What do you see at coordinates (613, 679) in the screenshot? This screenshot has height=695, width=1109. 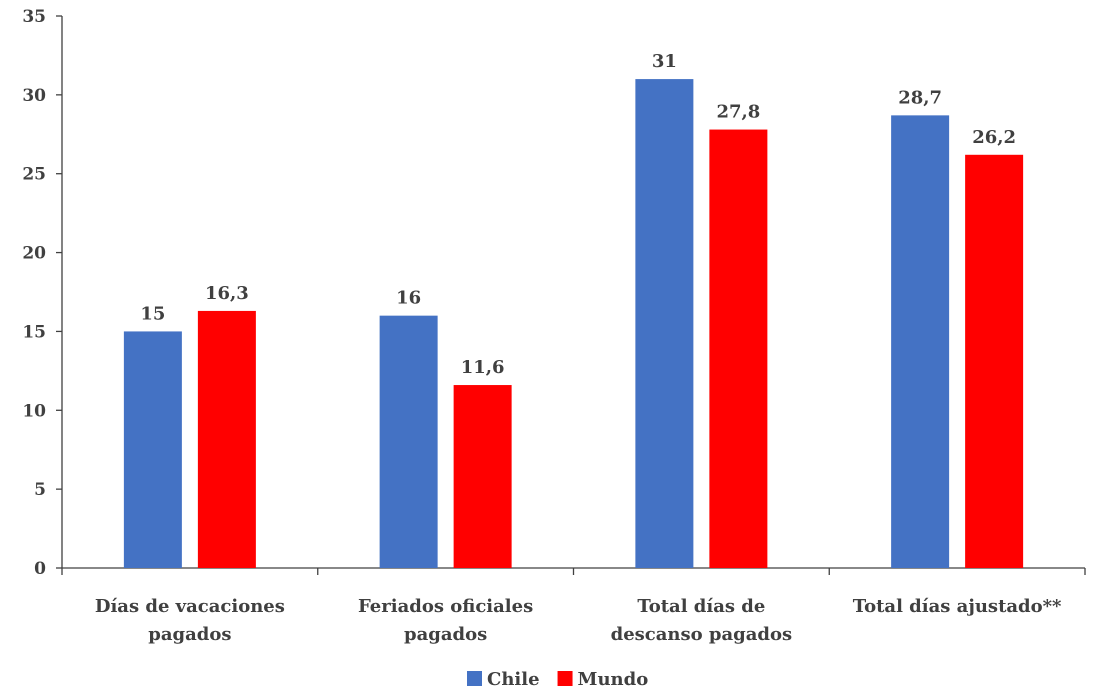 I see `legend-label-mundo: Mundo` at bounding box center [613, 679].